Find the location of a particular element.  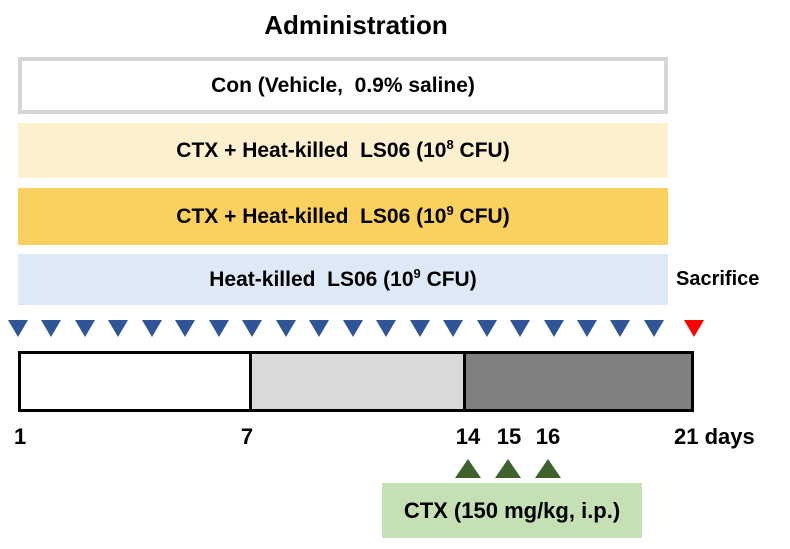

diagram-title: Administration is located at coordinates (356, 25).